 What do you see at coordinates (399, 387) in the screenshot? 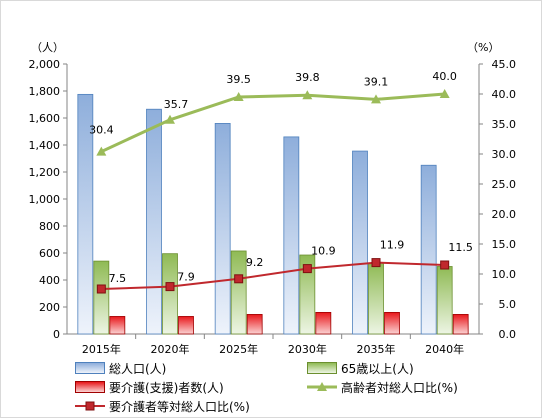
I see `legend-label-elderly-ratio: 高齢者対総人口比(%)` at bounding box center [399, 387].